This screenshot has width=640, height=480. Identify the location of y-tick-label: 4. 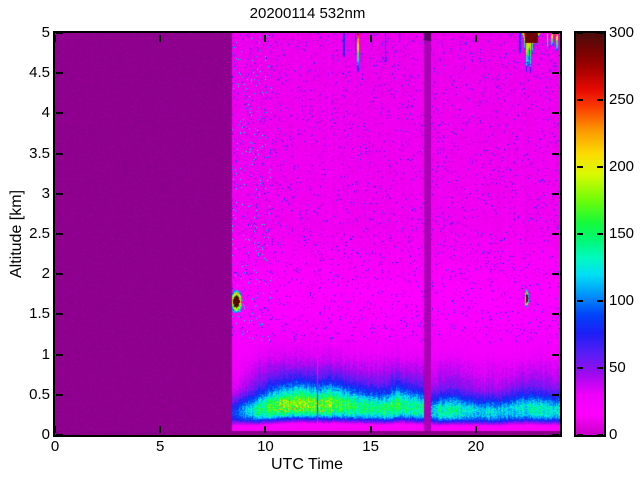
(45, 113).